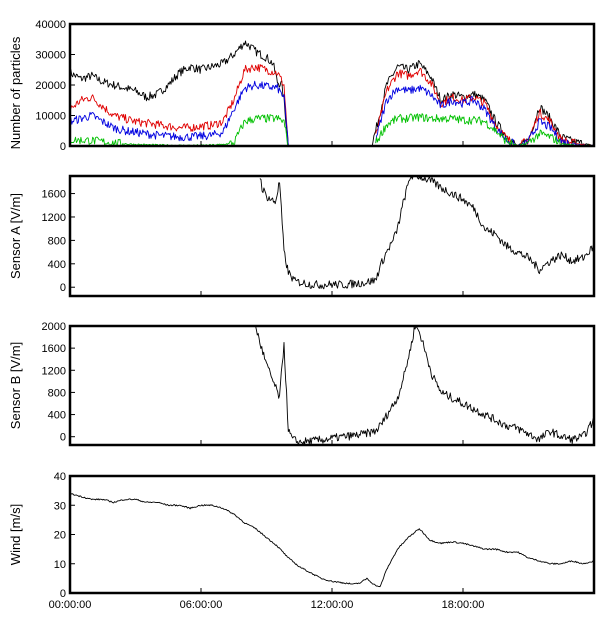  I want to click on y-tick-label-panel3-4: 1600, so click(54, 349).